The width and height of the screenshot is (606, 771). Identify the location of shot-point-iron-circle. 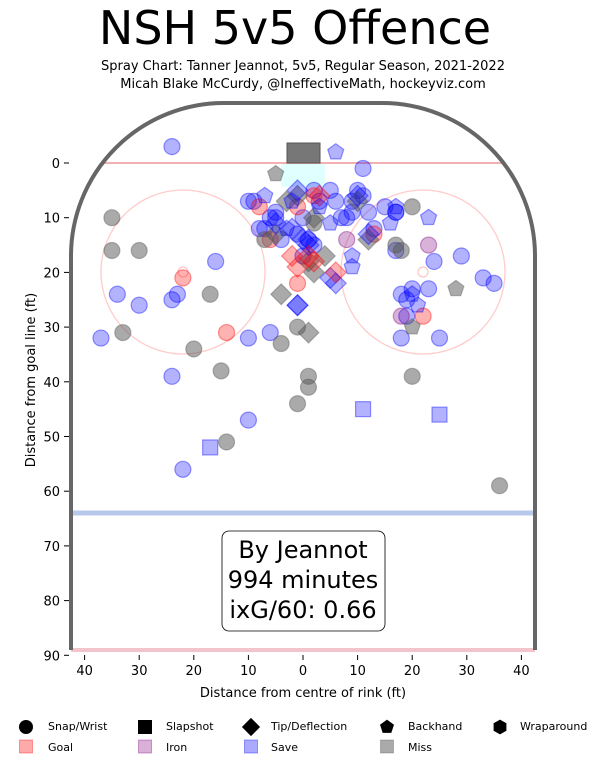
(347, 239).